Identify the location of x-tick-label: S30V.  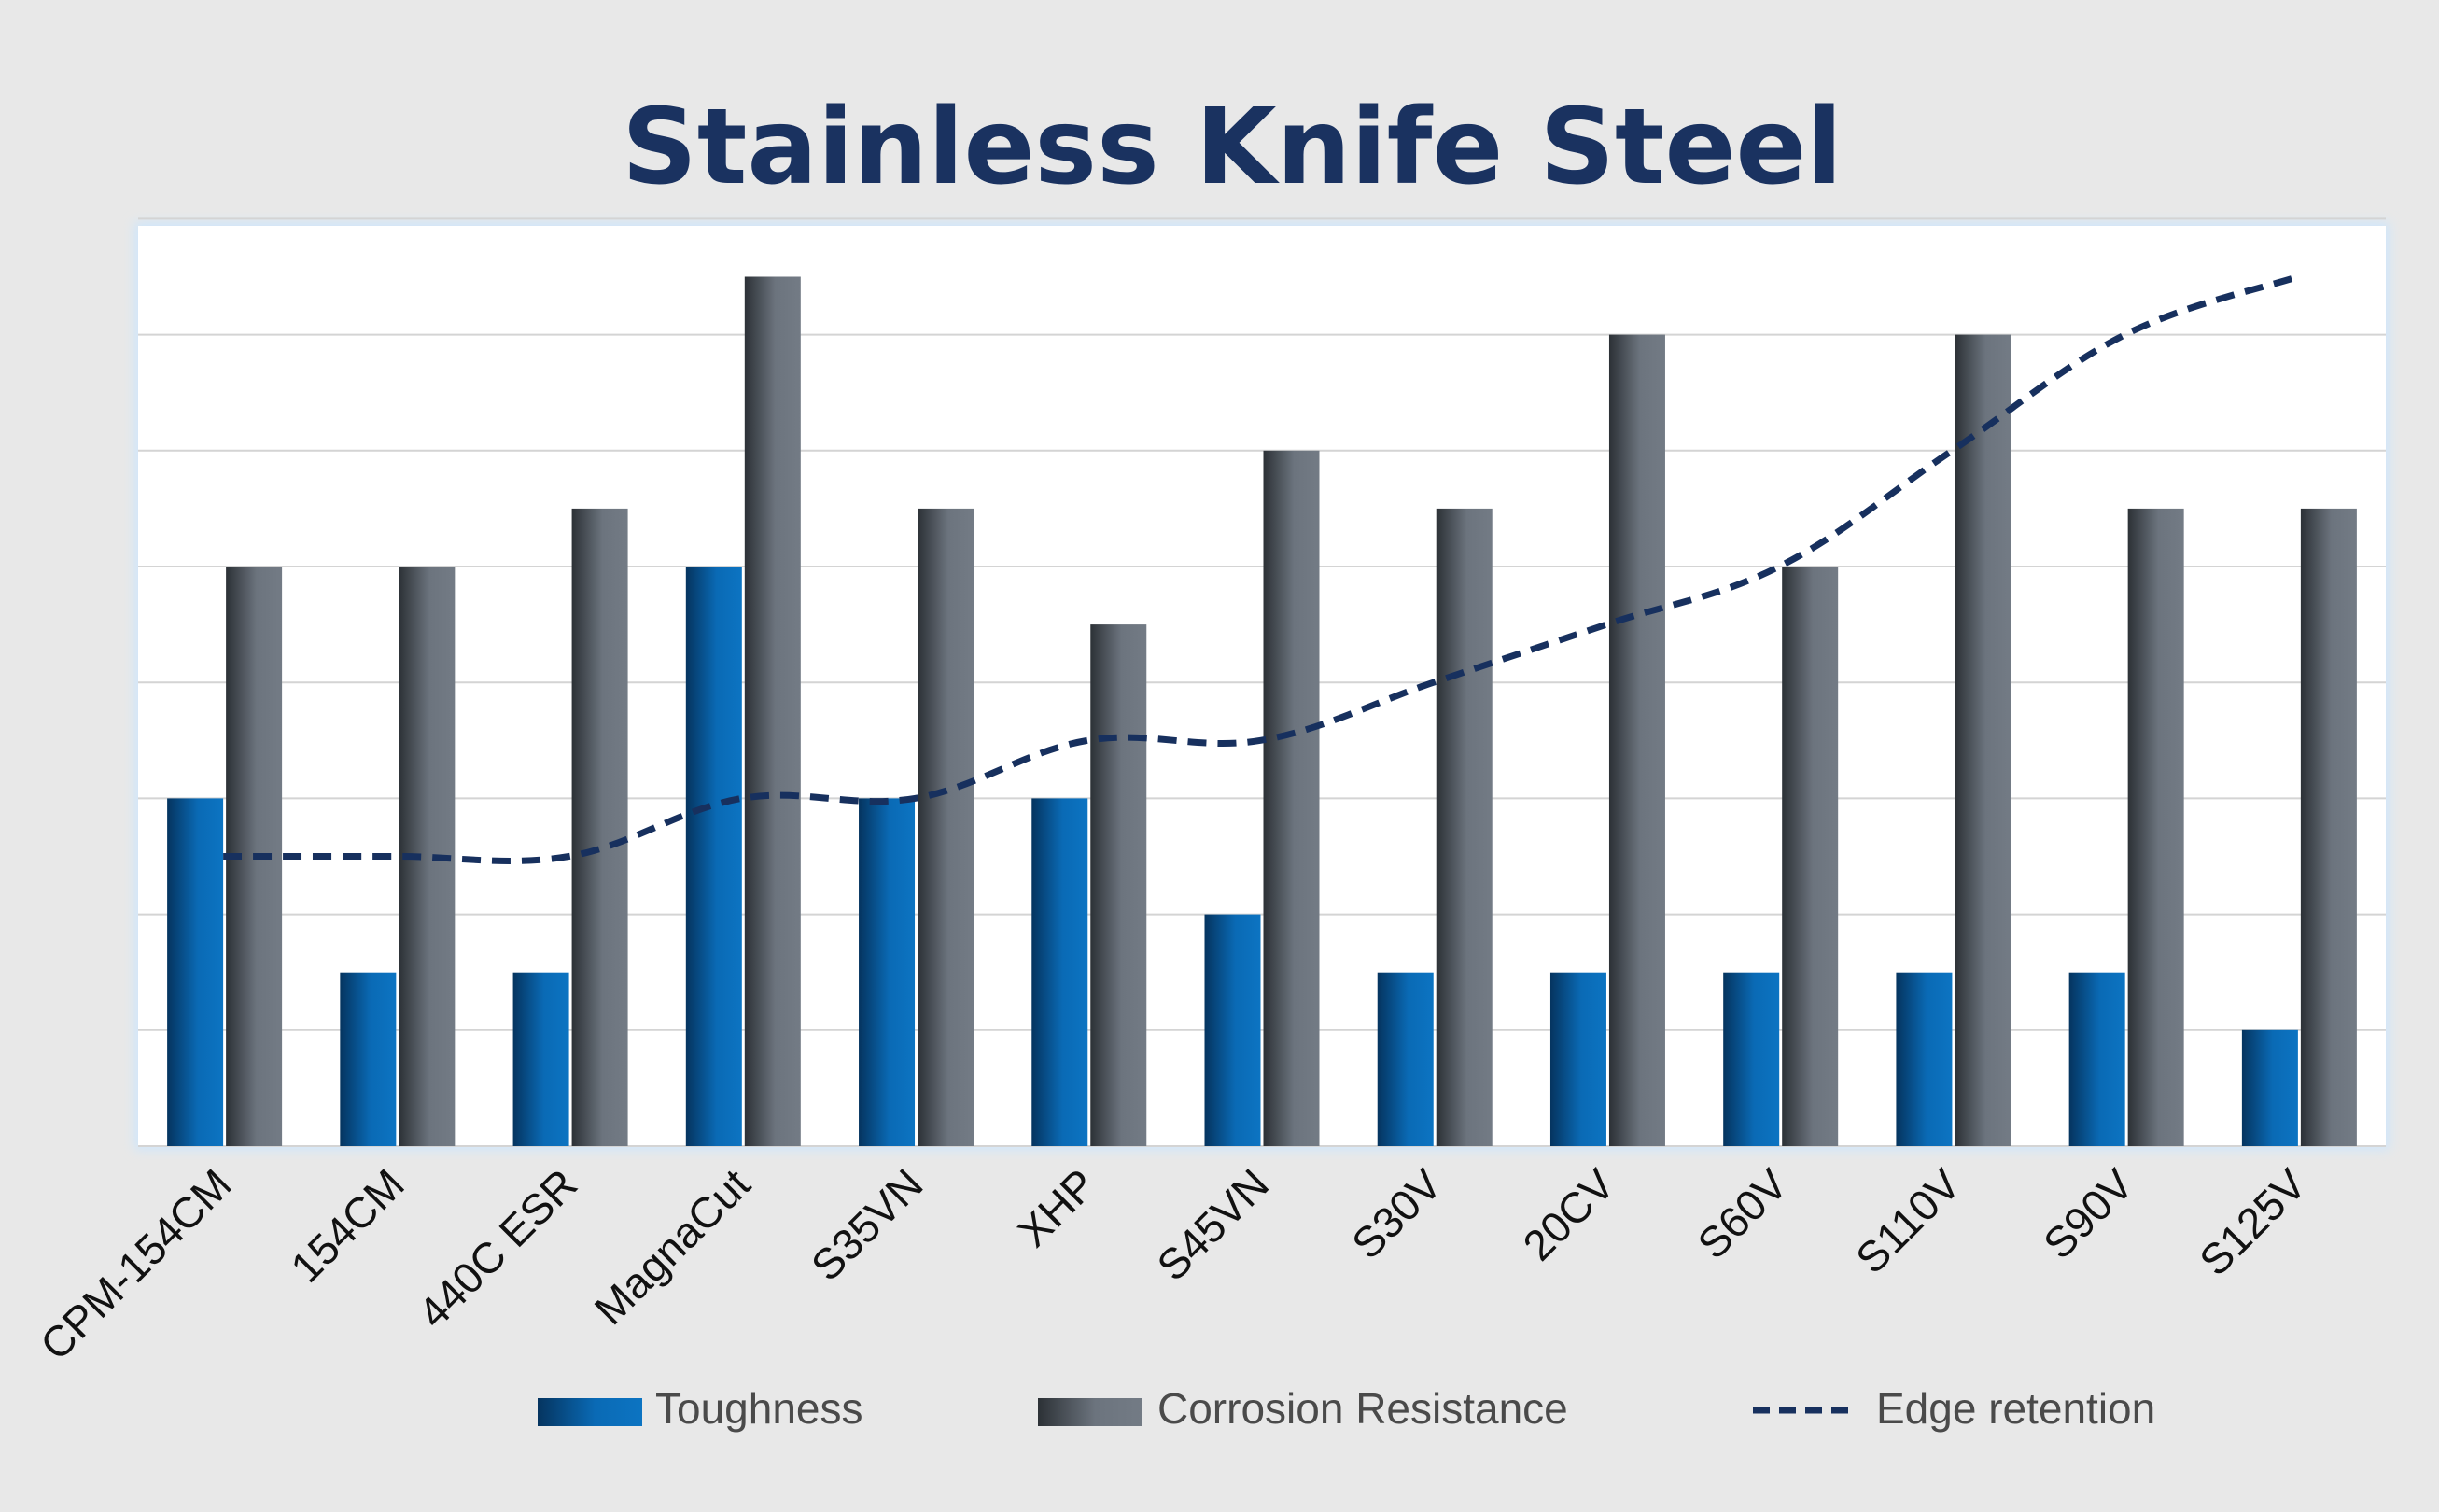
(1396, 1213).